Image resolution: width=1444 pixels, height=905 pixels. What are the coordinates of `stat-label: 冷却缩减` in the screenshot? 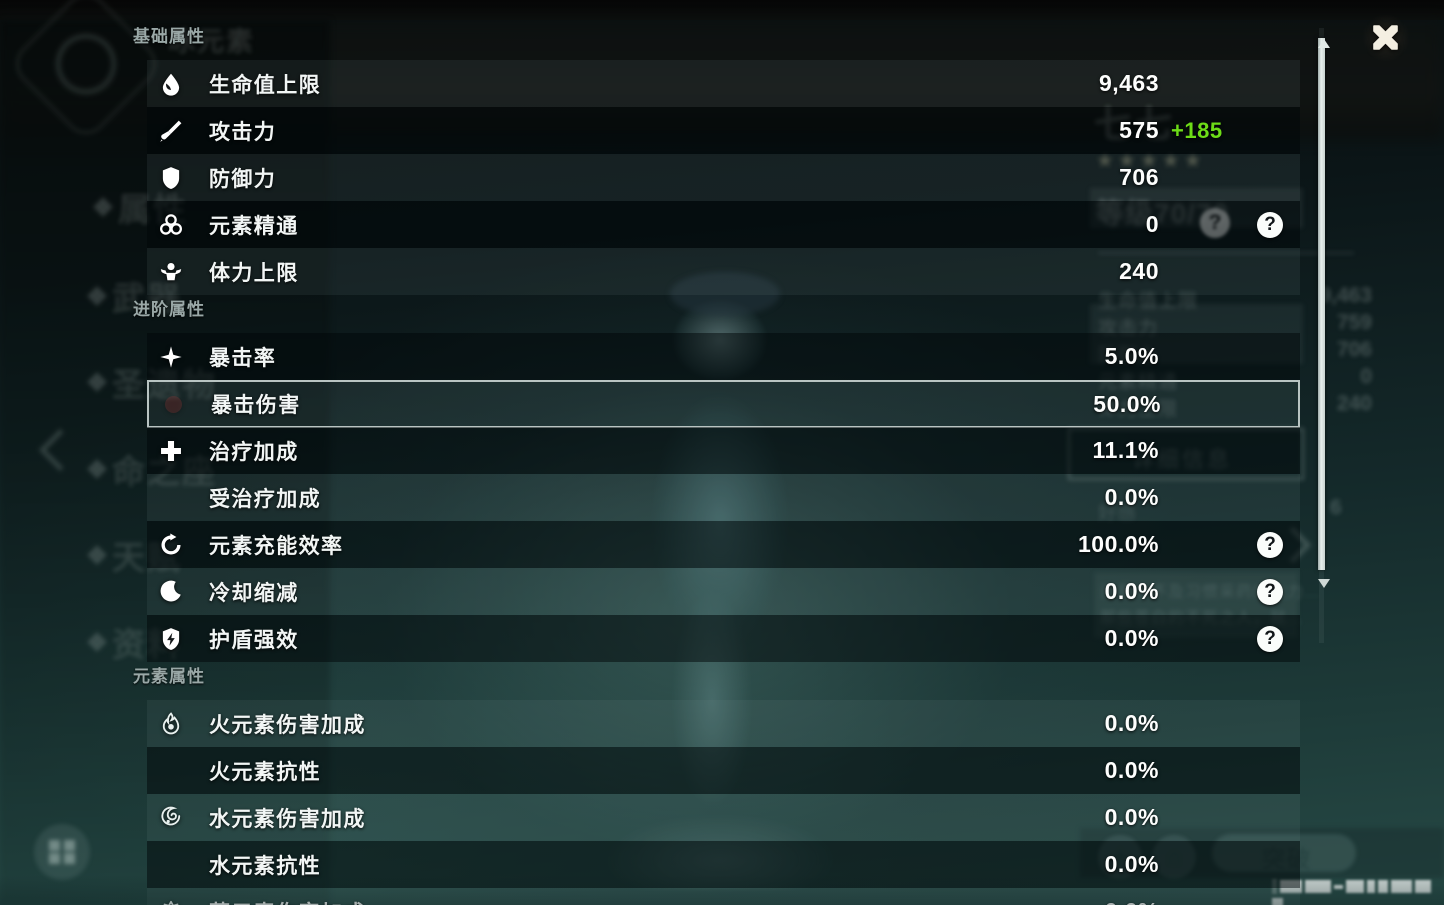 It's located at (254, 593).